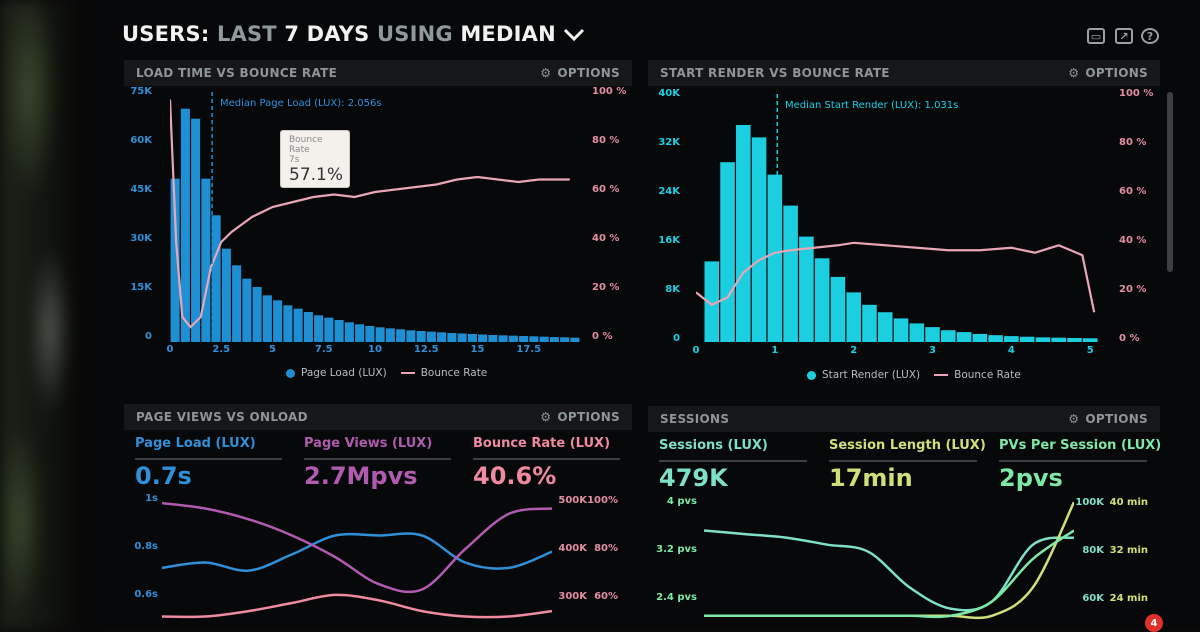  I want to click on x-tick: 7.5, so click(323, 349).